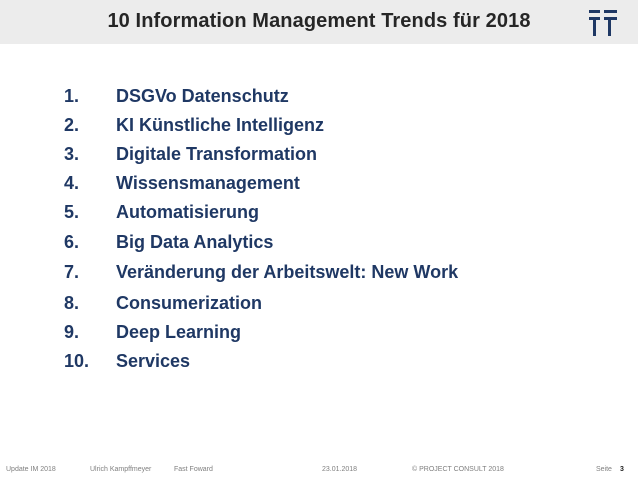 This screenshot has width=638, height=479. What do you see at coordinates (72, 96) in the screenshot?
I see `trend-number: 1.` at bounding box center [72, 96].